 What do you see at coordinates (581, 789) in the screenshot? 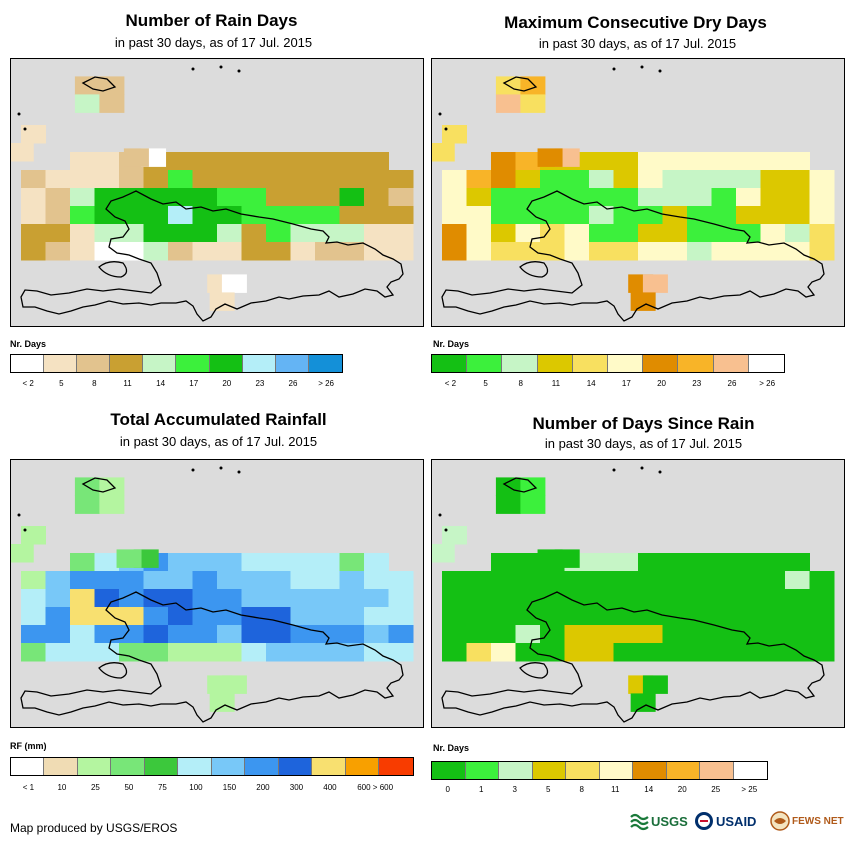
I see `legend-tick-label: 8` at bounding box center [581, 789].